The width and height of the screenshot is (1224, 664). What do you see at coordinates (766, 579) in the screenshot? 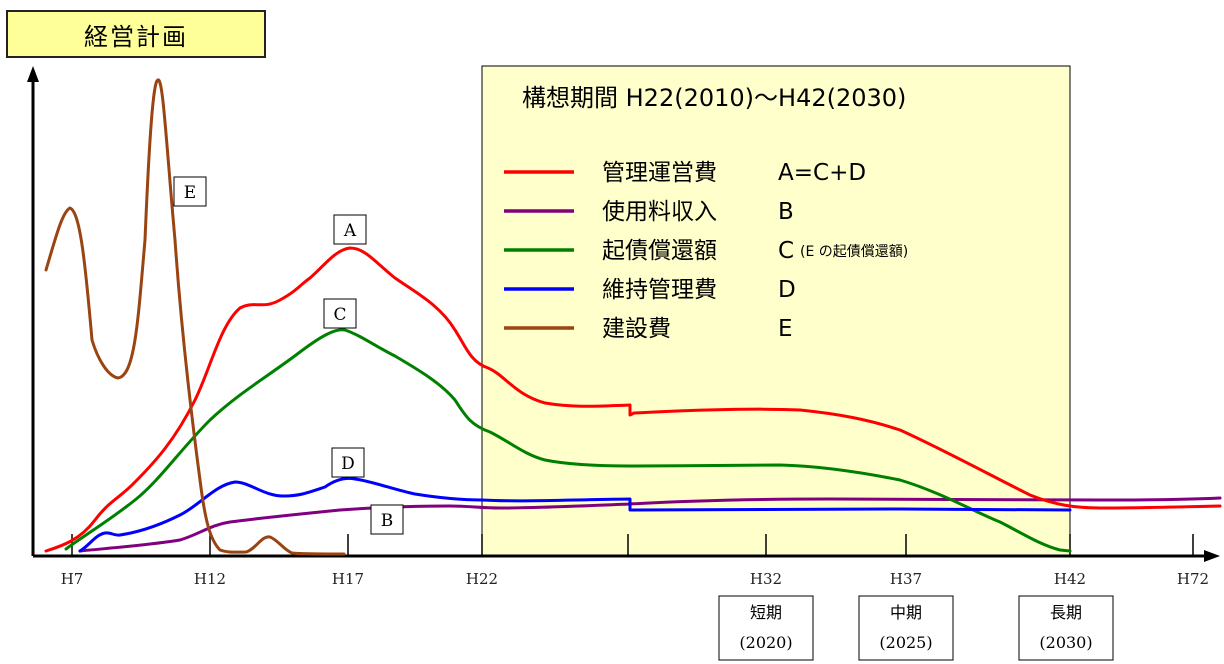
I see `x-tick-label: H32` at bounding box center [766, 579].